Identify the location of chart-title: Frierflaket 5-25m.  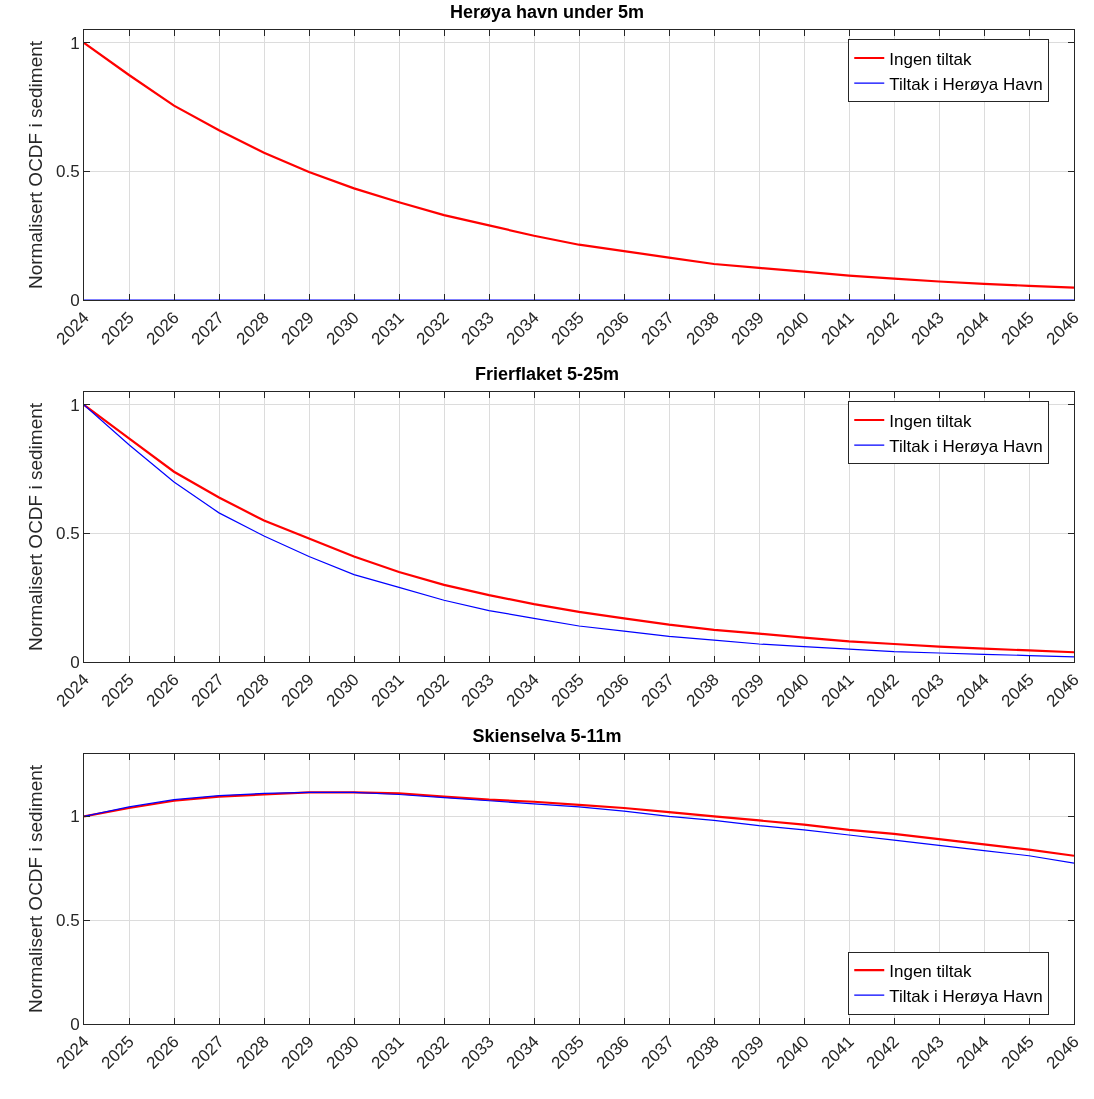
(547, 374).